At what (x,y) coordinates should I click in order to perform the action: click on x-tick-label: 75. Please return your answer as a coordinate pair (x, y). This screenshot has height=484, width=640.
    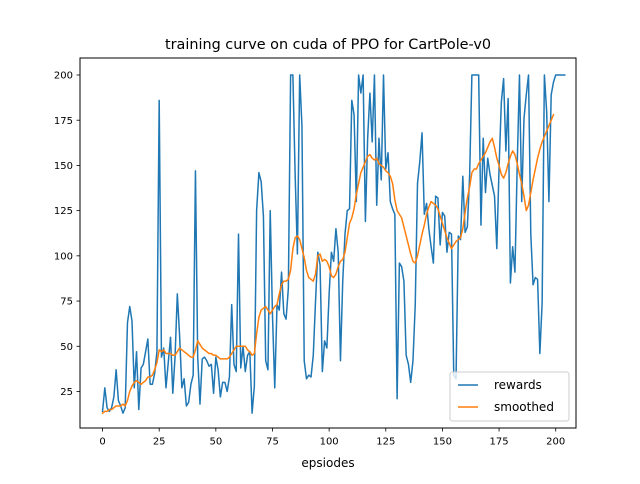
    Looking at the image, I should click on (272, 442).